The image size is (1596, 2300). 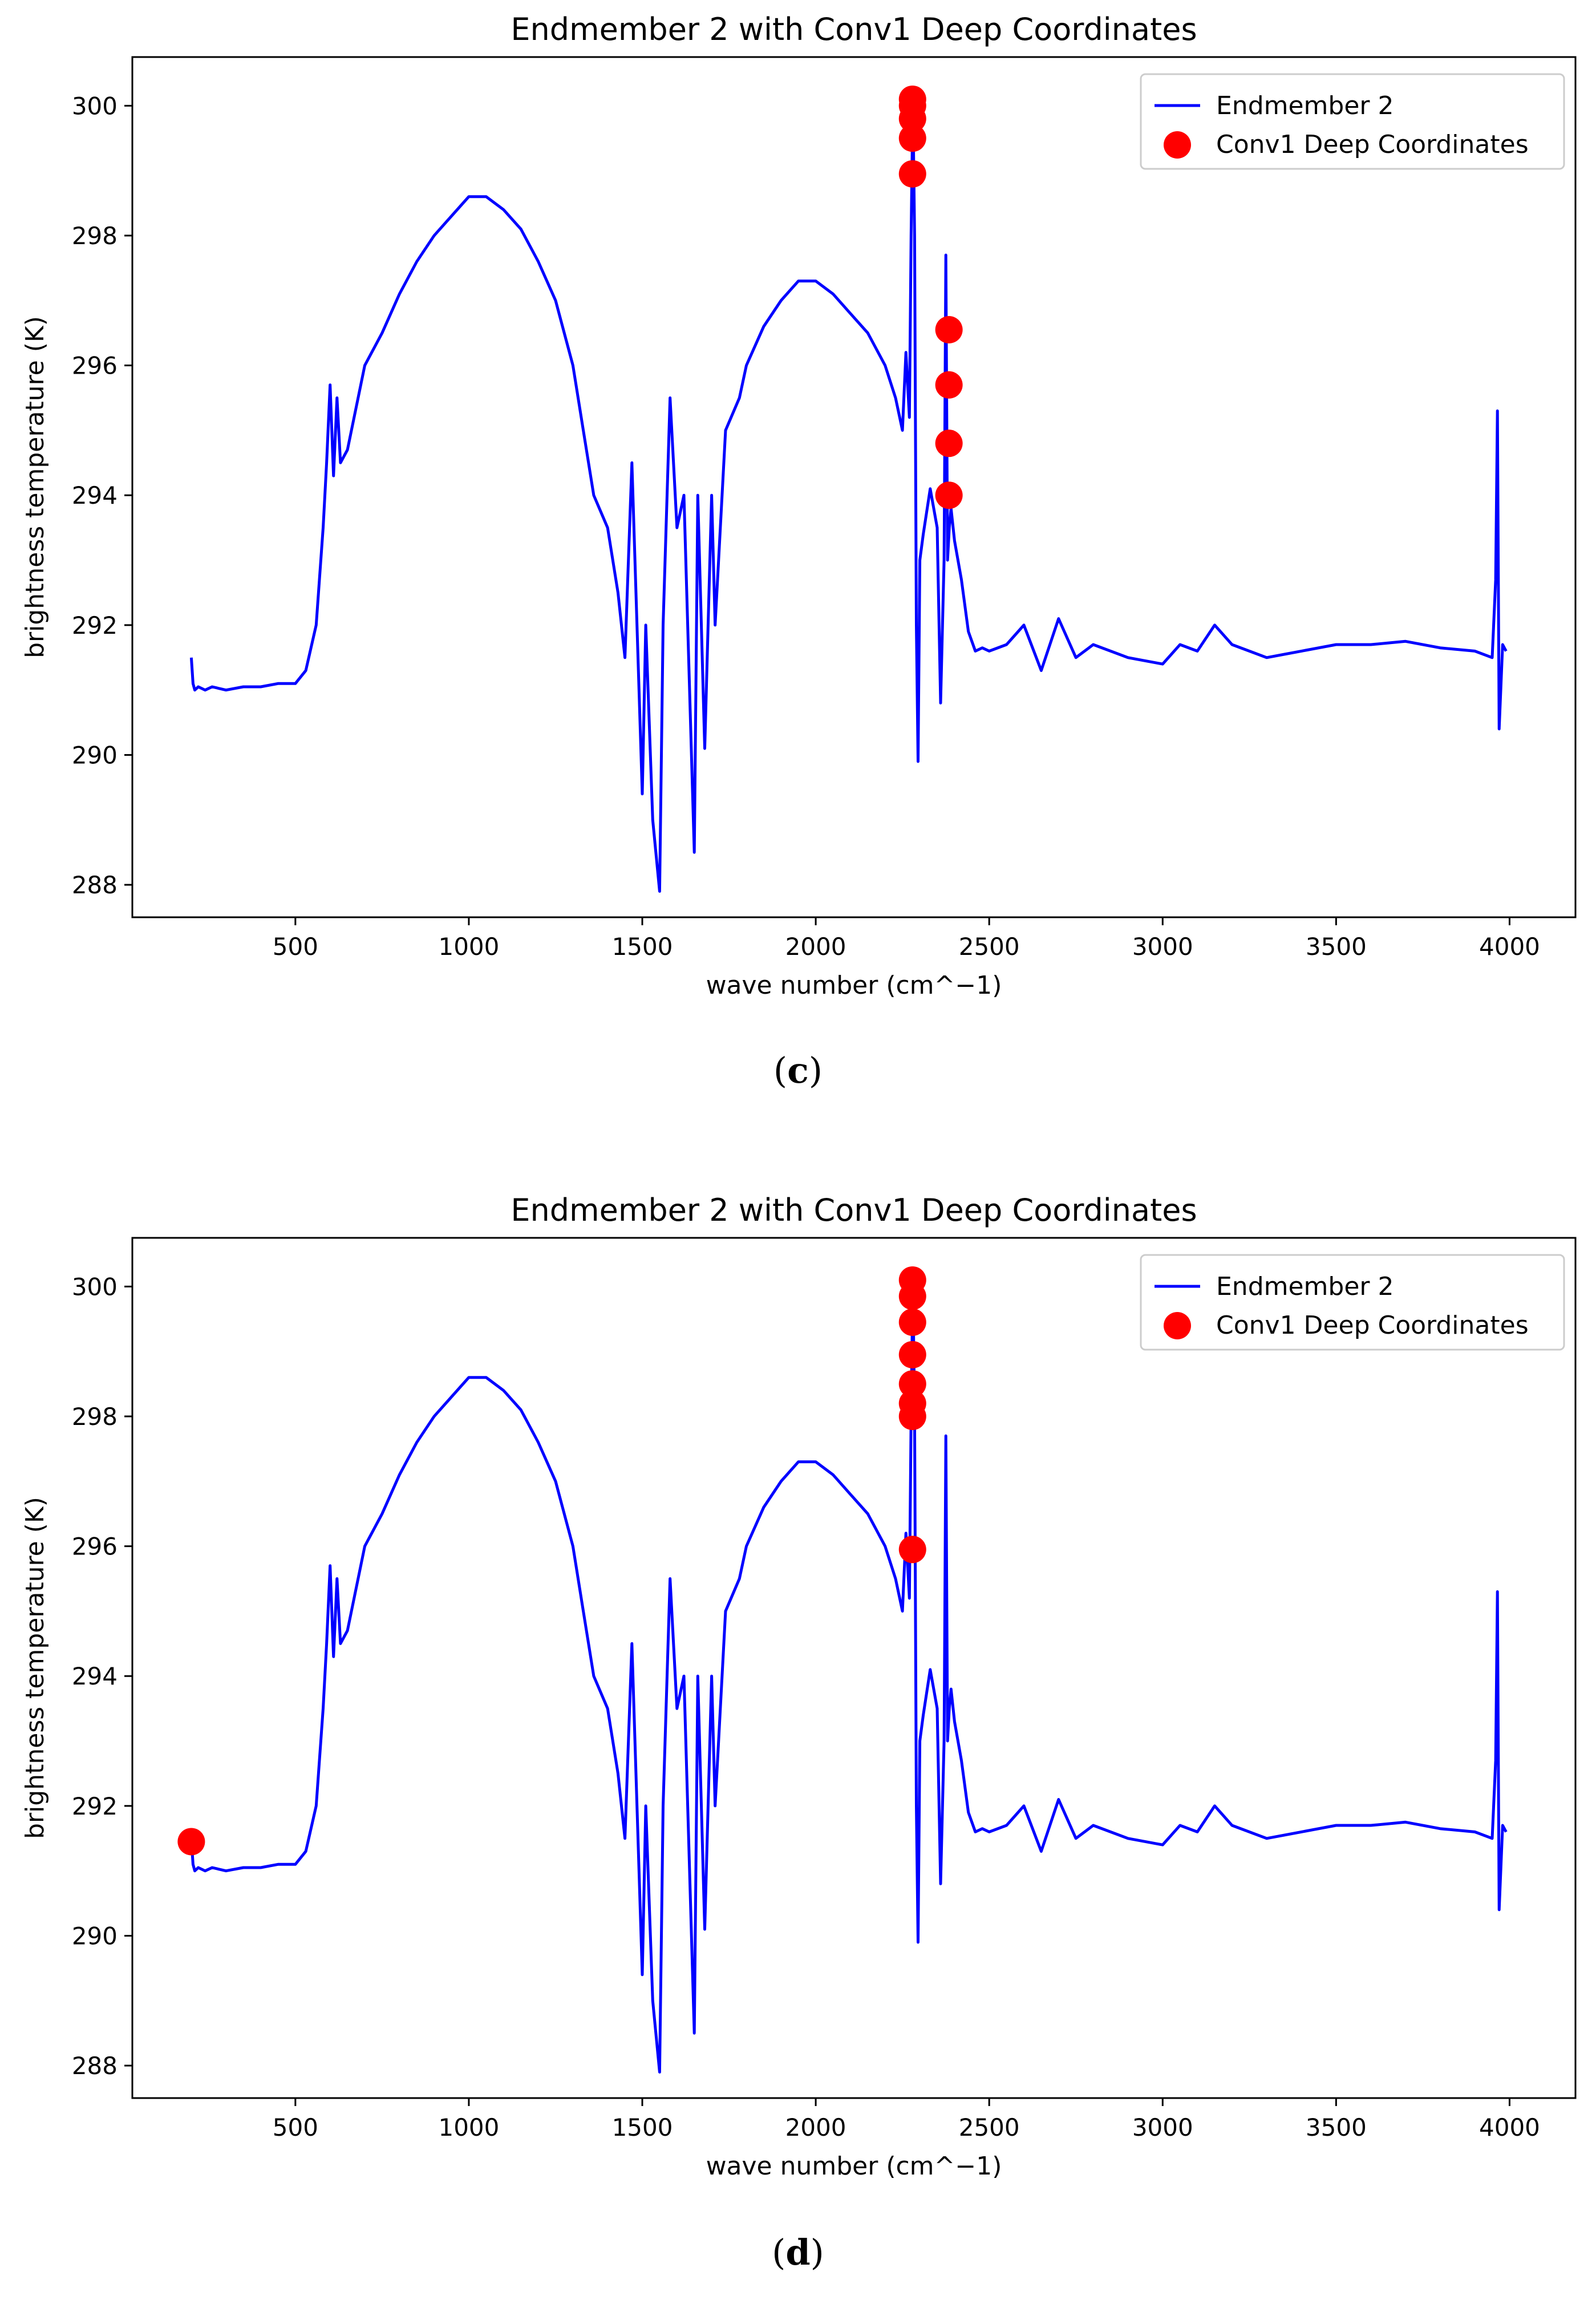 What do you see at coordinates (798, 2252) in the screenshot?
I see `panel-label-d: (d)` at bounding box center [798, 2252].